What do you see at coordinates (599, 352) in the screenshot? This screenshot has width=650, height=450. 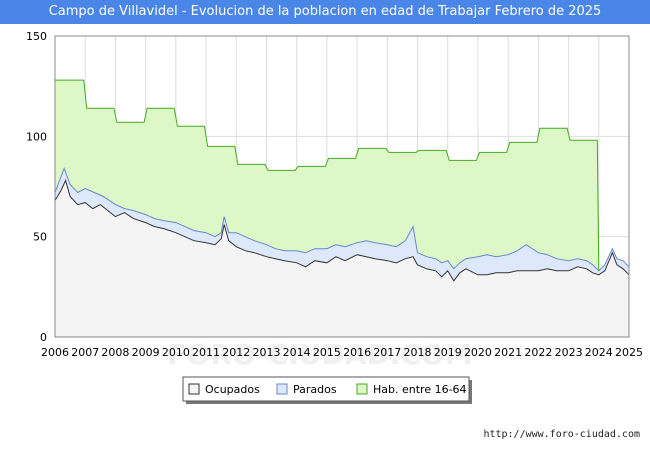 I see `x-tick-label: 2024` at bounding box center [599, 352].